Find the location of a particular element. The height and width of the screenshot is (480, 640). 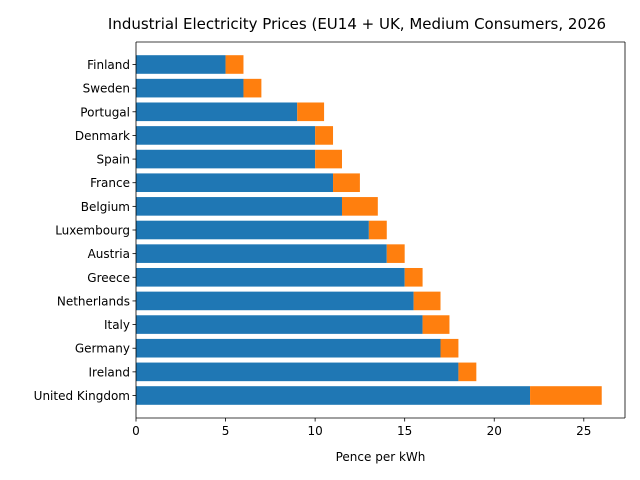

y-tick-label: Greece is located at coordinates (108, 278).